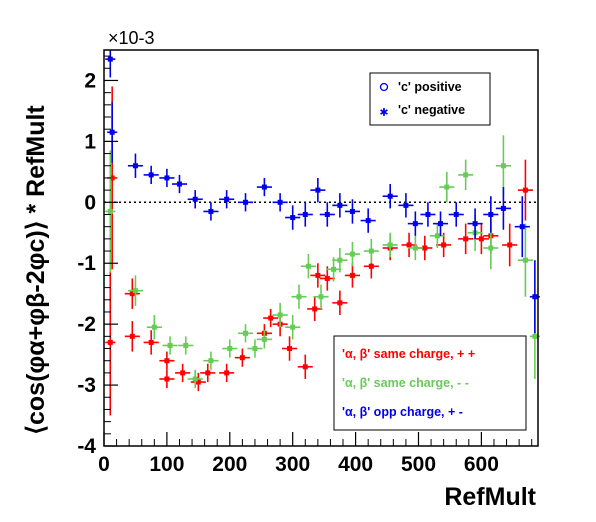  I want to click on filled-star-marker-icon: ✱, so click(383, 112).